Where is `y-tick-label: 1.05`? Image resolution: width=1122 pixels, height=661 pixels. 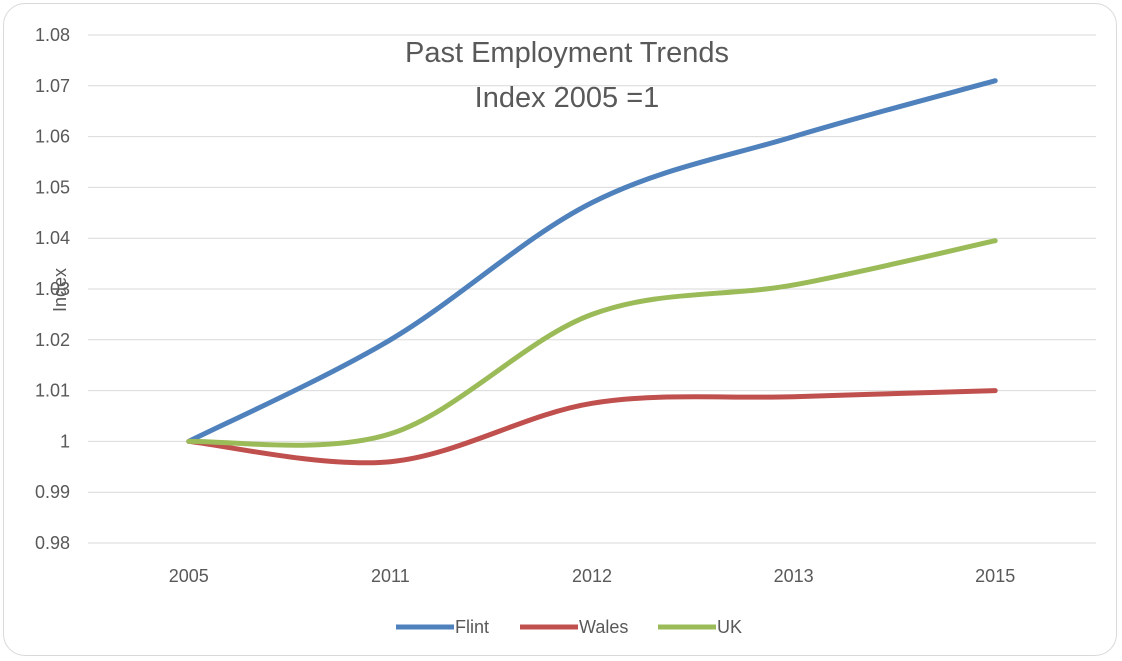 y-tick-label: 1.05 is located at coordinates (52, 187).